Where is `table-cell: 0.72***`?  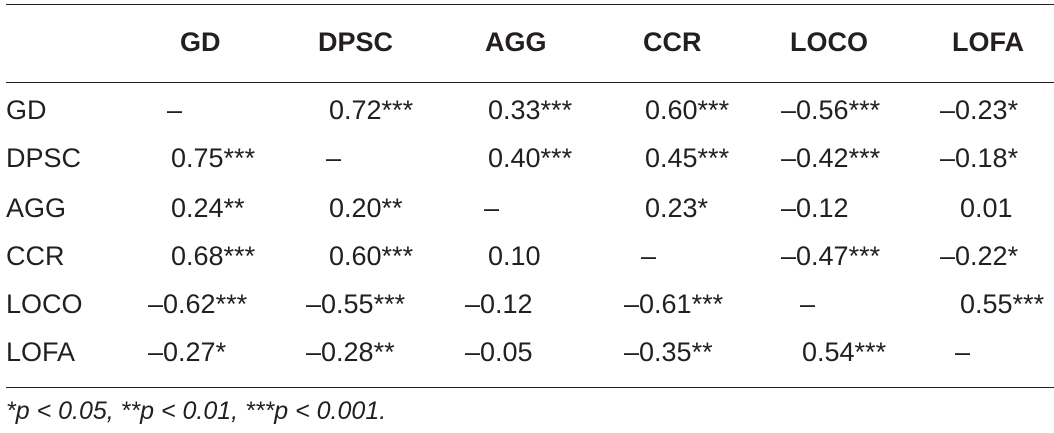 table-cell: 0.72*** is located at coordinates (371, 110).